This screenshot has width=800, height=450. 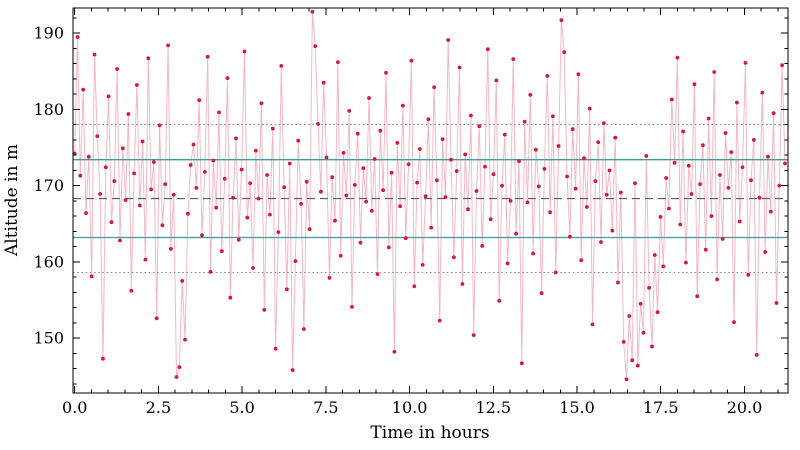 I want to click on x-tick-label: 7.5, so click(x=325, y=407).